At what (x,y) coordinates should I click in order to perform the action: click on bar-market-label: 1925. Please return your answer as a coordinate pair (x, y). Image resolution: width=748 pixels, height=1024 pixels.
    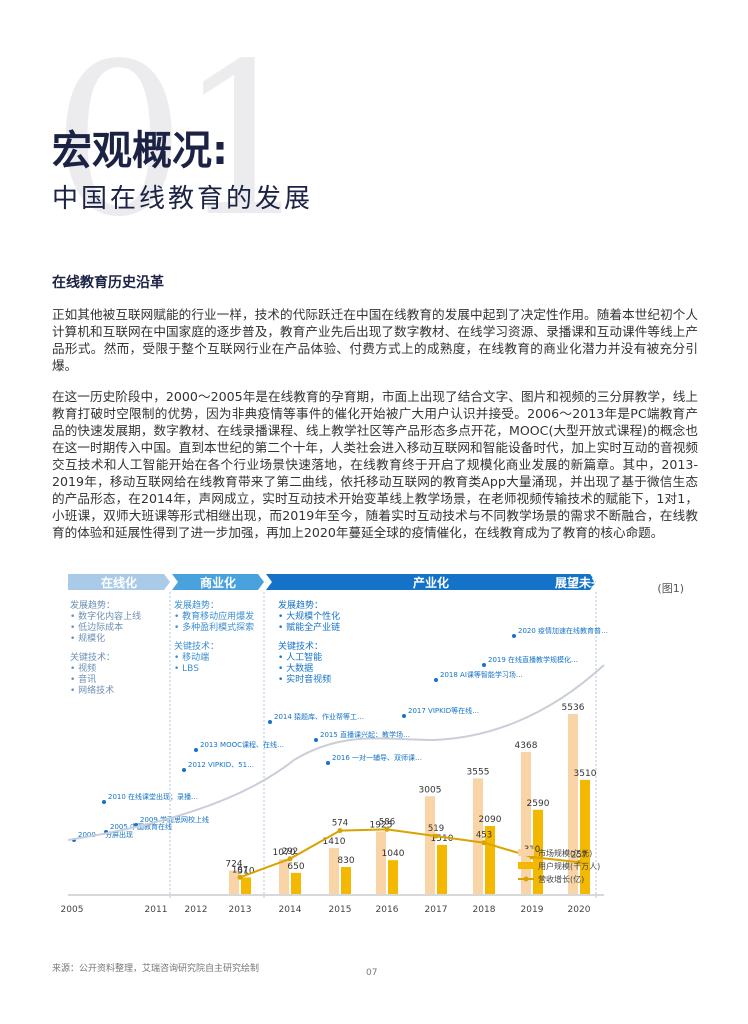
    Looking at the image, I should click on (381, 825).